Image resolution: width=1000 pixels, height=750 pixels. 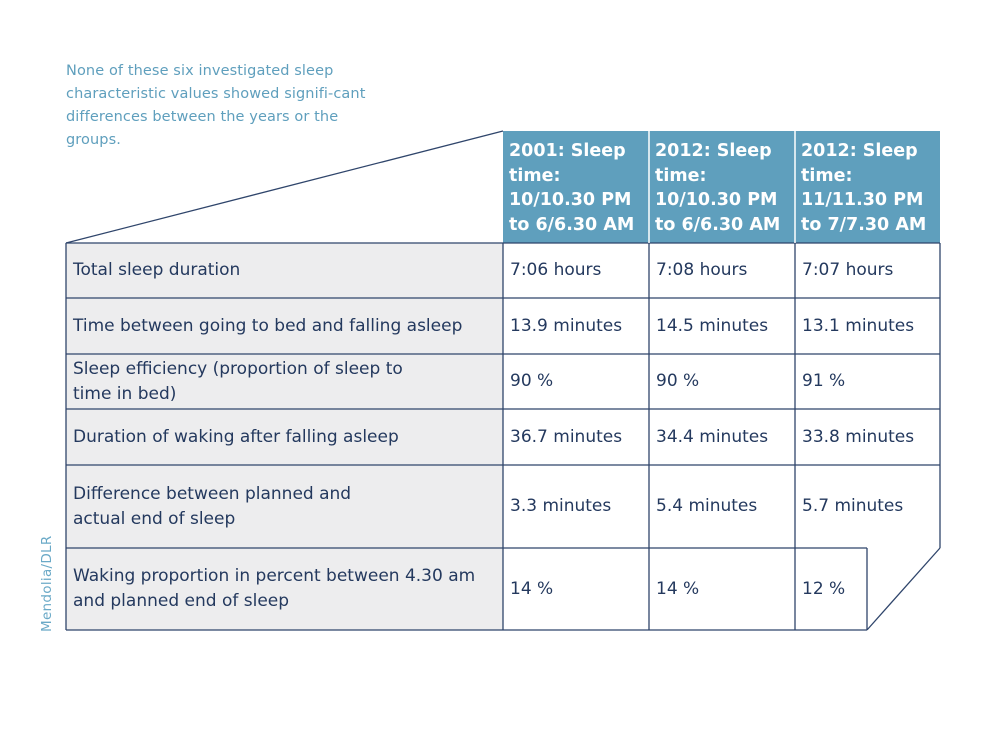 What do you see at coordinates (903, 589) in the screenshot?
I see `fold-diagonal` at bounding box center [903, 589].